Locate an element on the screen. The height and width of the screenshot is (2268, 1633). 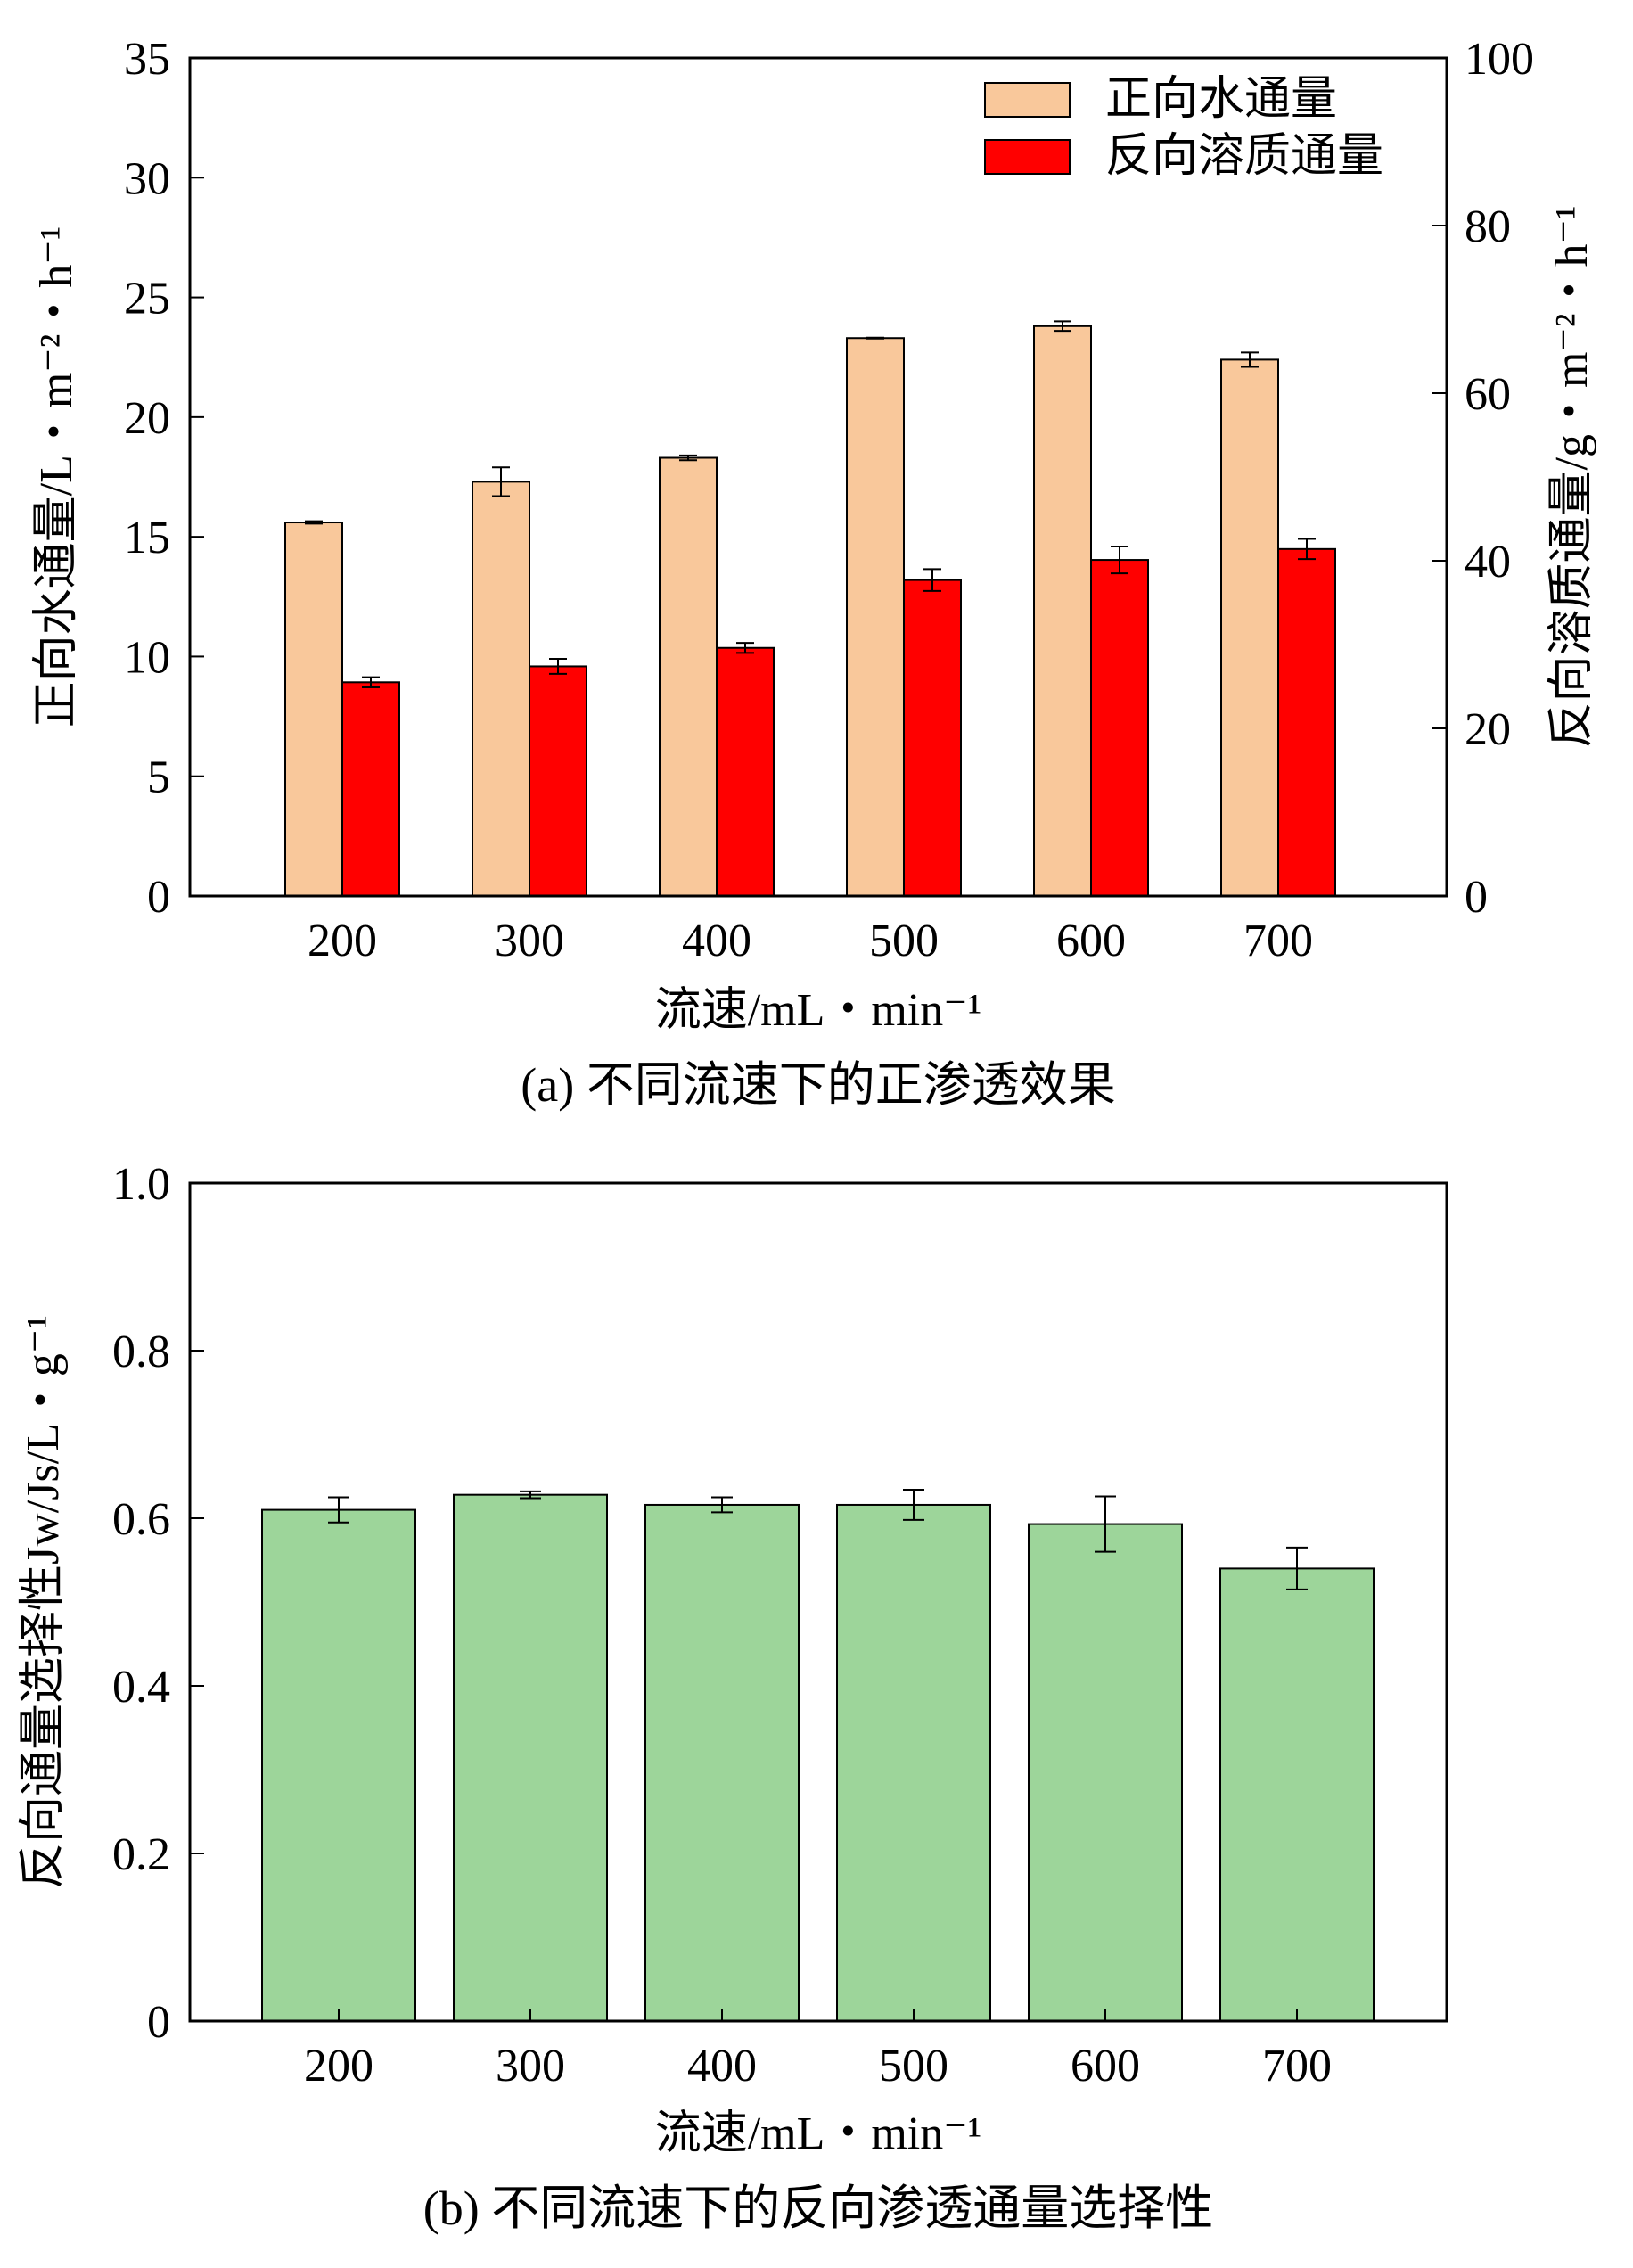
legend-swatch-solute-flux is located at coordinates (1027, 157).